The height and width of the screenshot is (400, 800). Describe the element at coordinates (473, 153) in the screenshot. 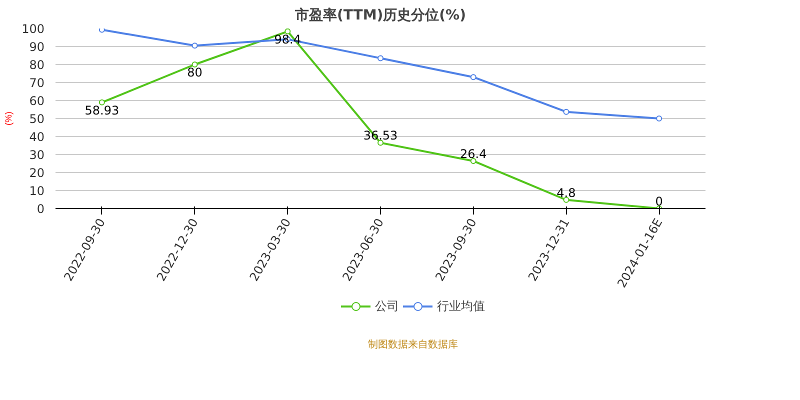

I see `data-label: 26.4` at that location.